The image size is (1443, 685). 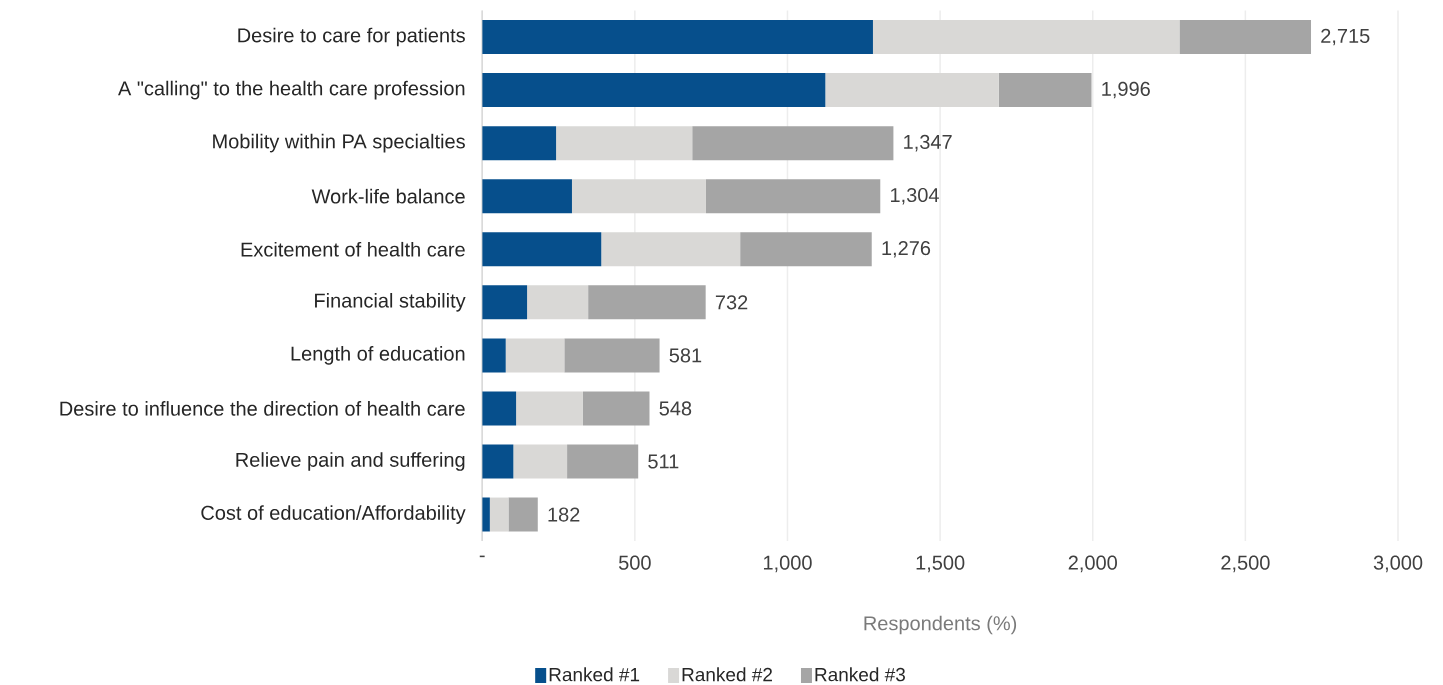 What do you see at coordinates (564, 514) in the screenshot?
I see `total-label: 182` at bounding box center [564, 514].